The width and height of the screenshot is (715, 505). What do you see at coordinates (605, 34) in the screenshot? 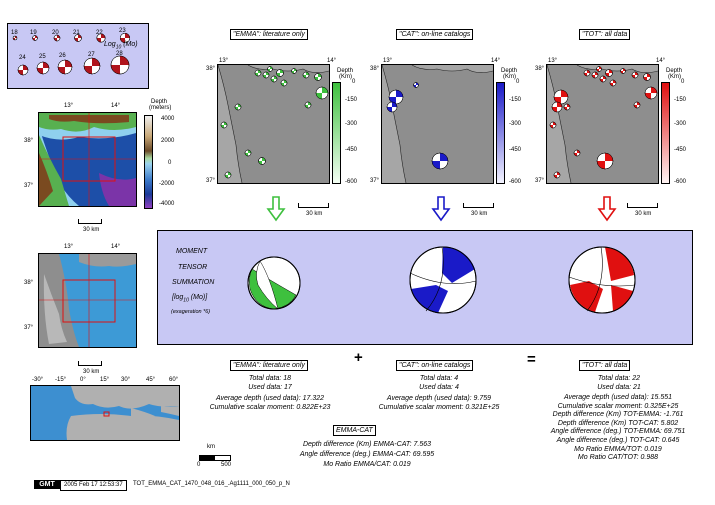
I see `panel-title-tot: "TOT": all data` at bounding box center [605, 34].